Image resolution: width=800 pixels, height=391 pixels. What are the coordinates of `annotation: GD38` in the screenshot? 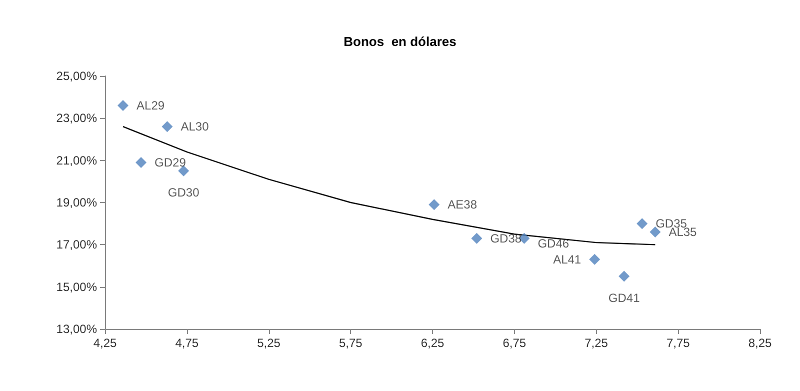 It's located at (506, 238).